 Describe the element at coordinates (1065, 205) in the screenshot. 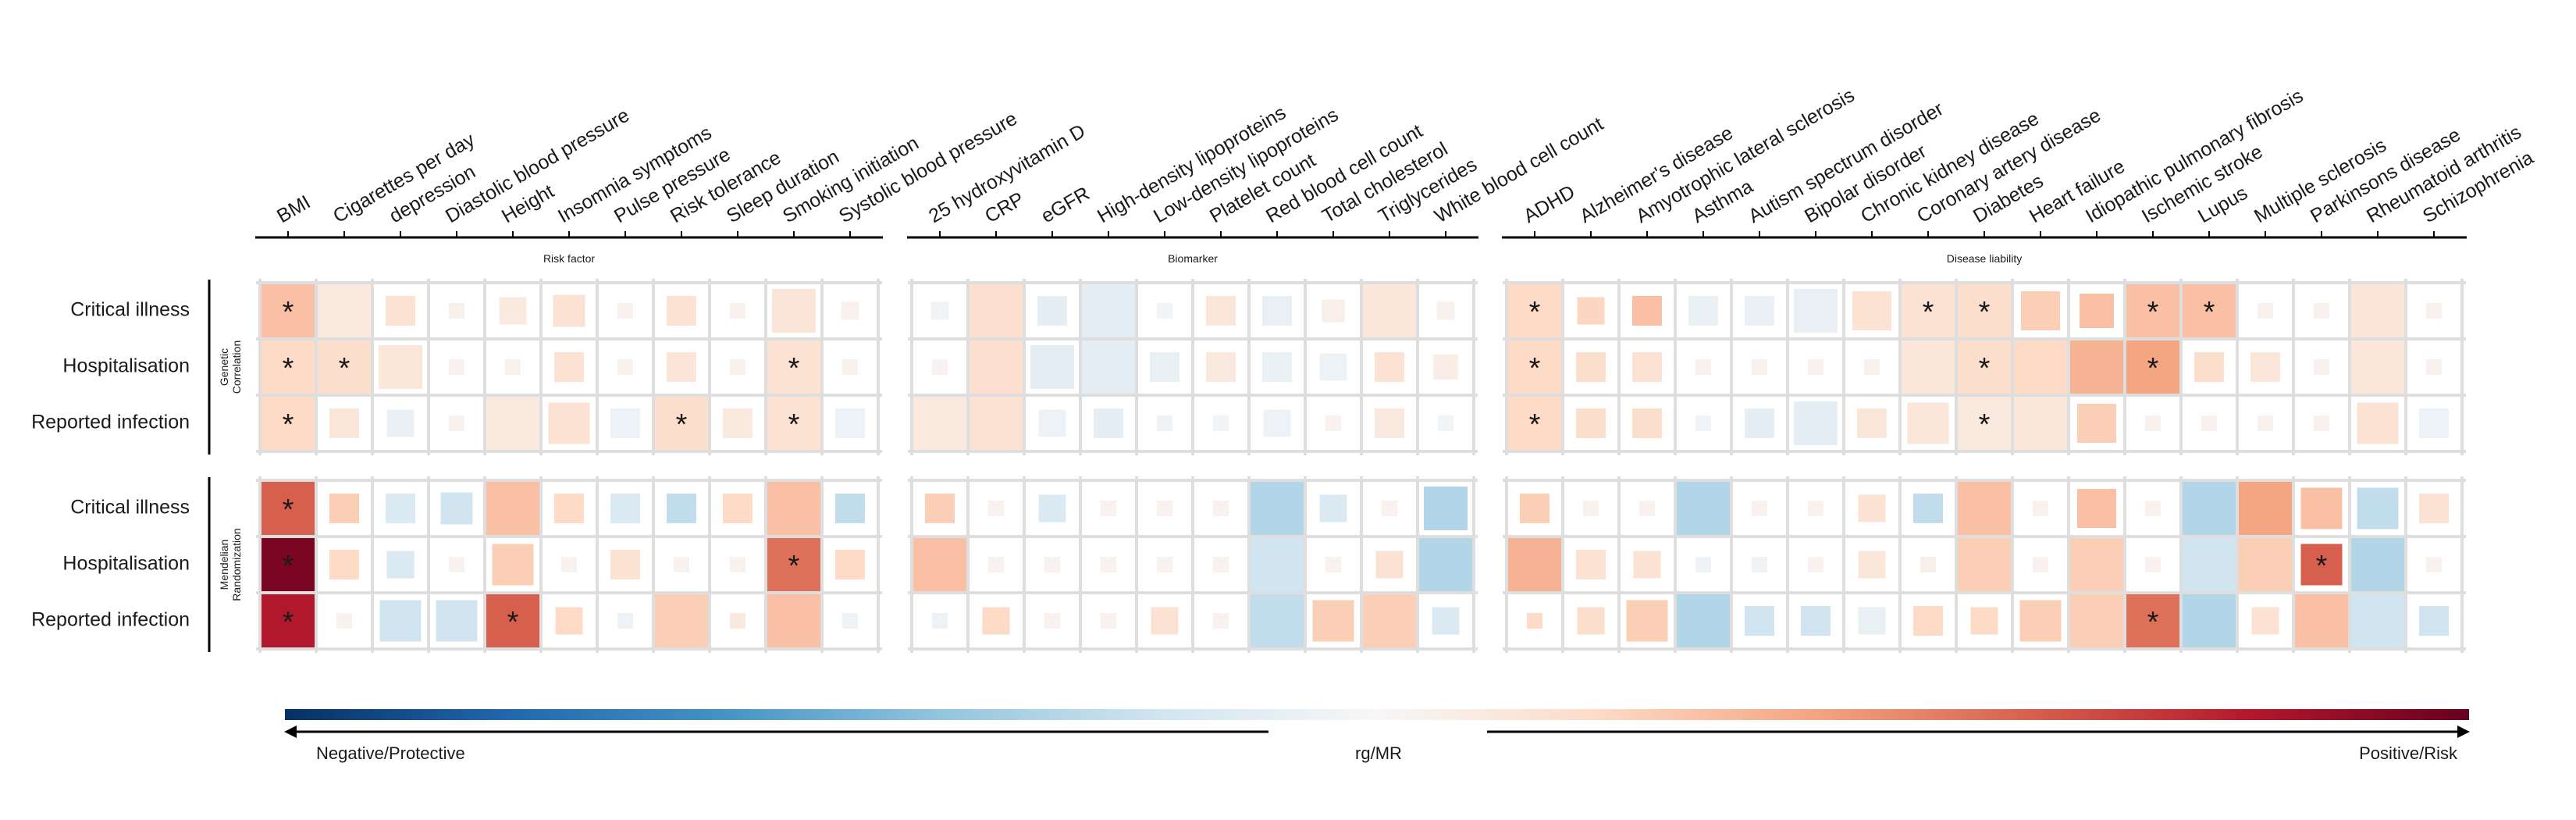

I see `column-label-egfr: eGFR` at that location.